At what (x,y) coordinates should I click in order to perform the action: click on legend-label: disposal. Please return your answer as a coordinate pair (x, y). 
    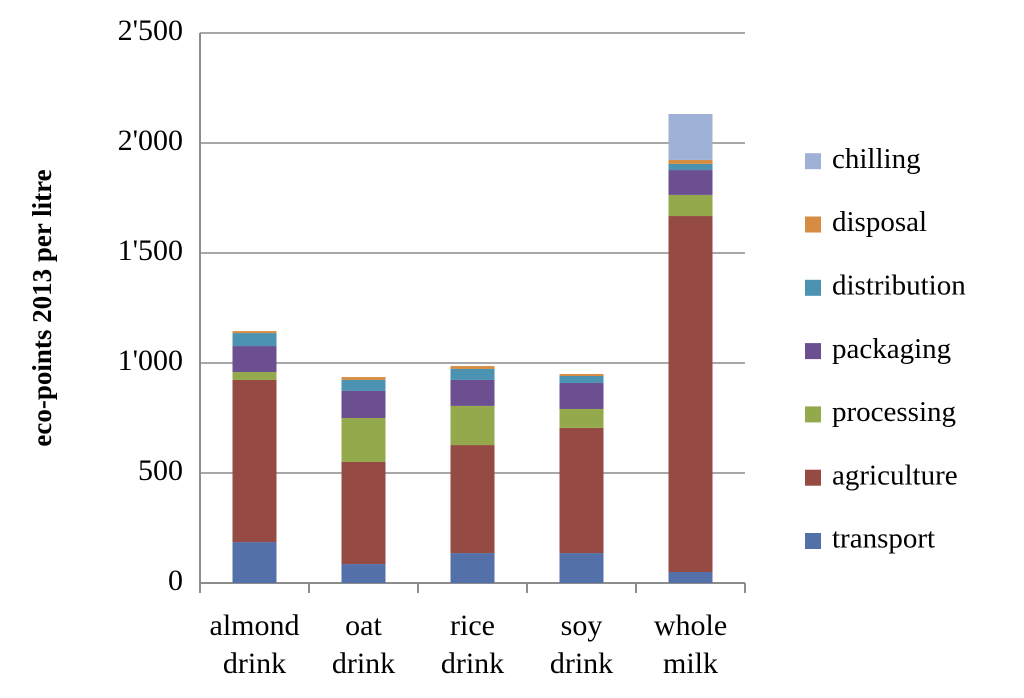
    Looking at the image, I should click on (879, 222).